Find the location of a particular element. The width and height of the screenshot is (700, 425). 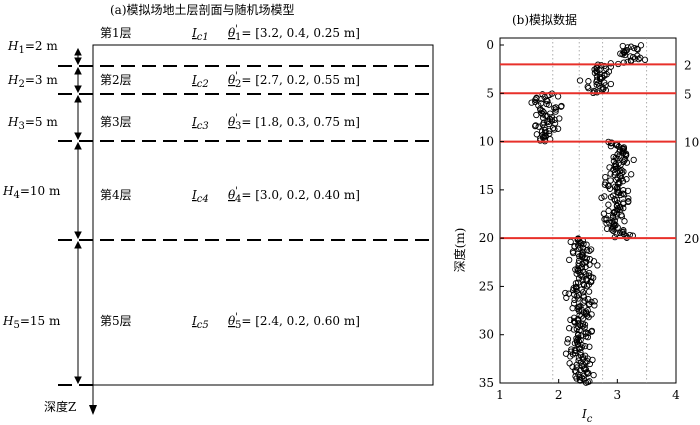

panel-a-title: (a)模拟场地土层剖面与随机场模型 is located at coordinates (202, 9).